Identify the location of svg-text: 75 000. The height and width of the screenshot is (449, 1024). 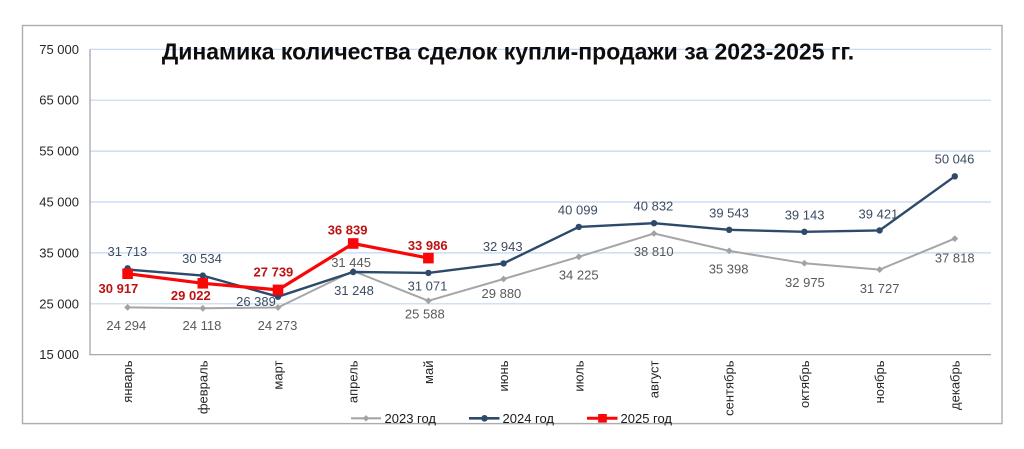
(59, 49).